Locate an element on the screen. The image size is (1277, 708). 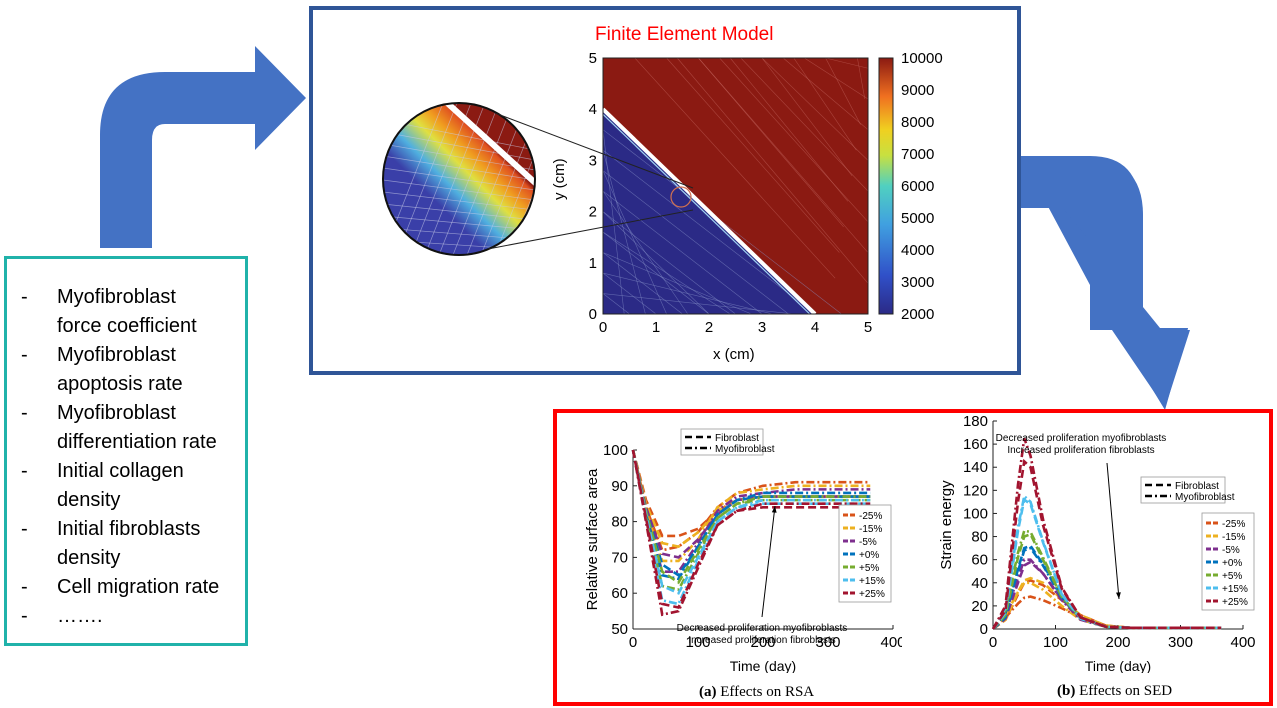
fem-xtick: 0 is located at coordinates (603, 327).